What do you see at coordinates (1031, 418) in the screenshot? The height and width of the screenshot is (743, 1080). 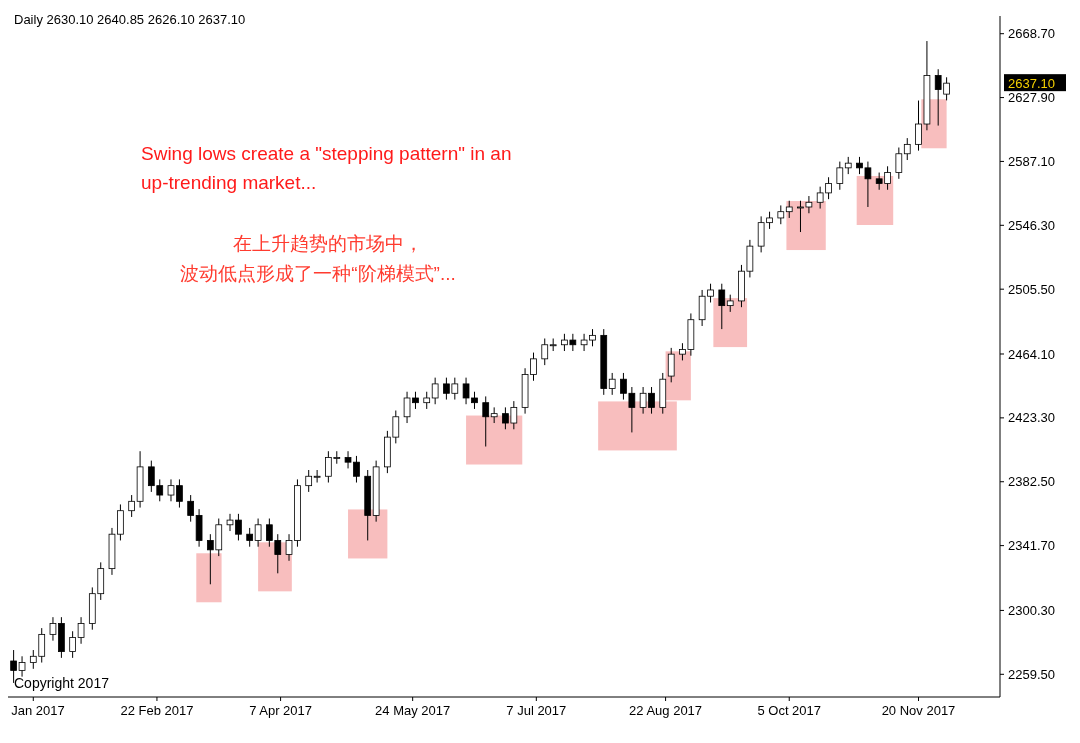 I see `y-tick-label: 2423.30` at bounding box center [1031, 418].